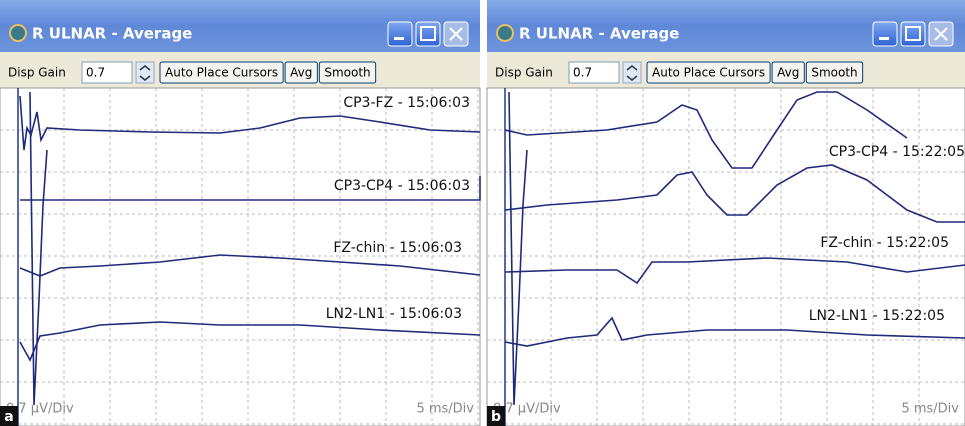 This screenshot has height=426, width=965. I want to click on trace-label: FZ-chin - 15:06:03, so click(397, 248).